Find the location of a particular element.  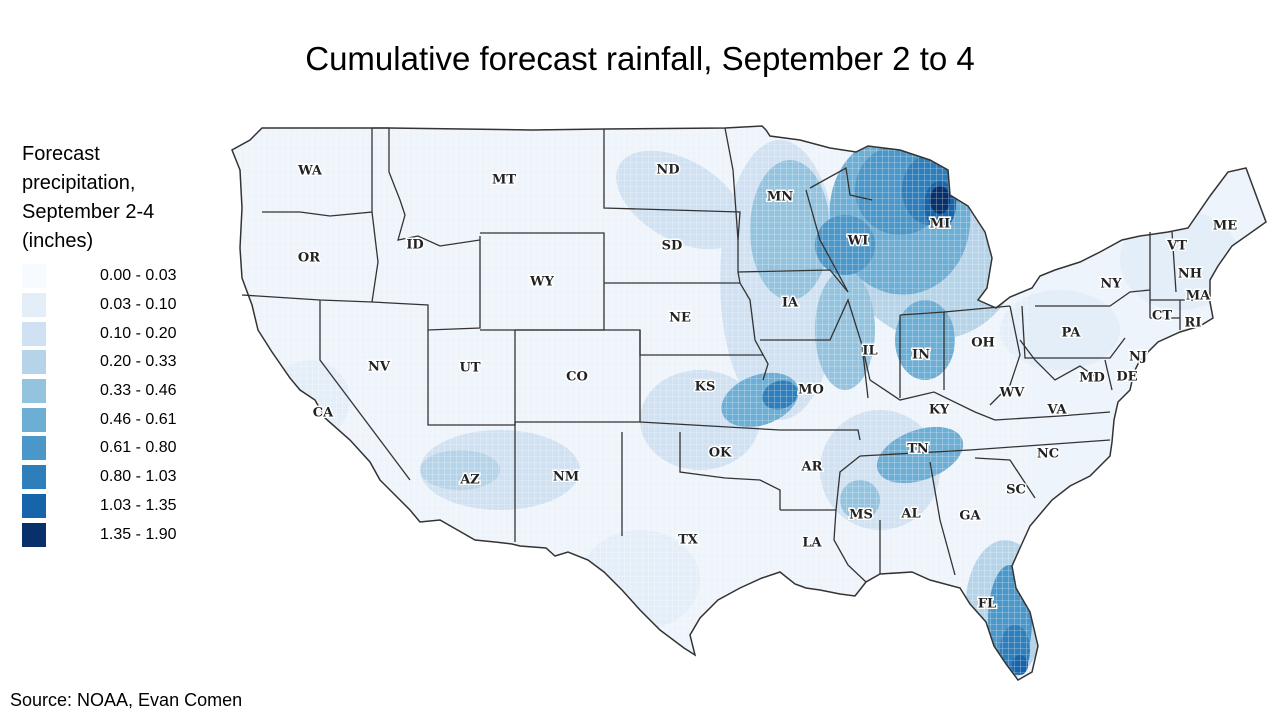

state-label-al: AL is located at coordinates (910, 514).